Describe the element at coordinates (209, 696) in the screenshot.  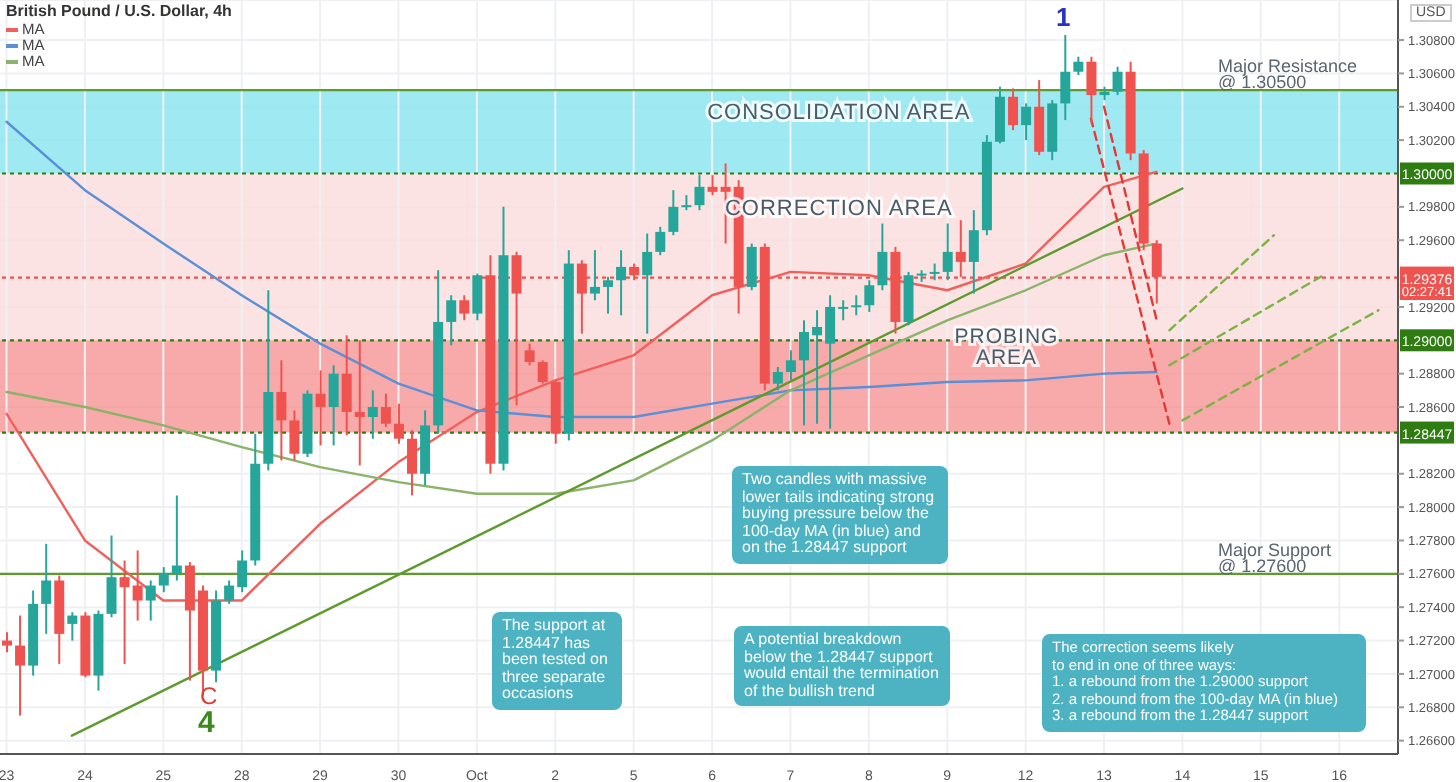
I see `annotation: C` at that location.